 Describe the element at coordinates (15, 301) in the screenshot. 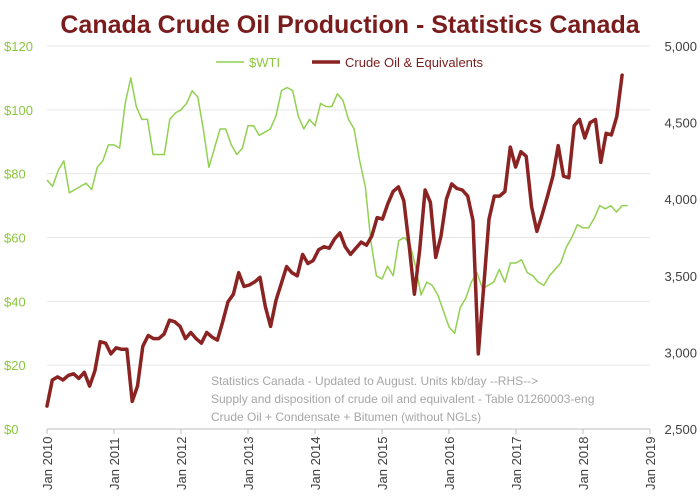

I see `left-tick-label: $40` at that location.